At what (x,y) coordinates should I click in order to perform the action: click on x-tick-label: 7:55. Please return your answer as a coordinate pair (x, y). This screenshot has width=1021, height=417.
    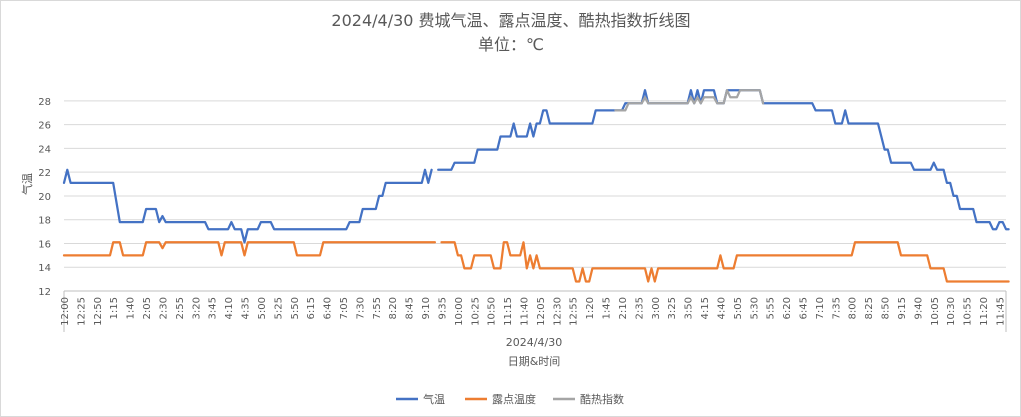
    Looking at the image, I should click on (377, 308).